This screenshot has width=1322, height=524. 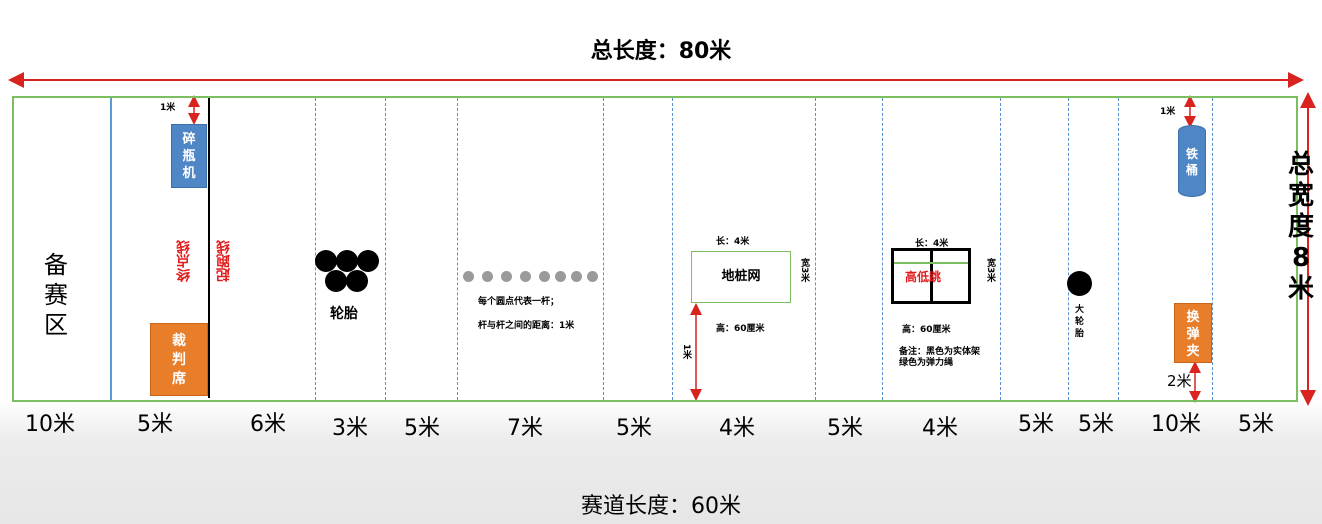 I want to click on hurdle-length: 长：4米, so click(x=932, y=244).